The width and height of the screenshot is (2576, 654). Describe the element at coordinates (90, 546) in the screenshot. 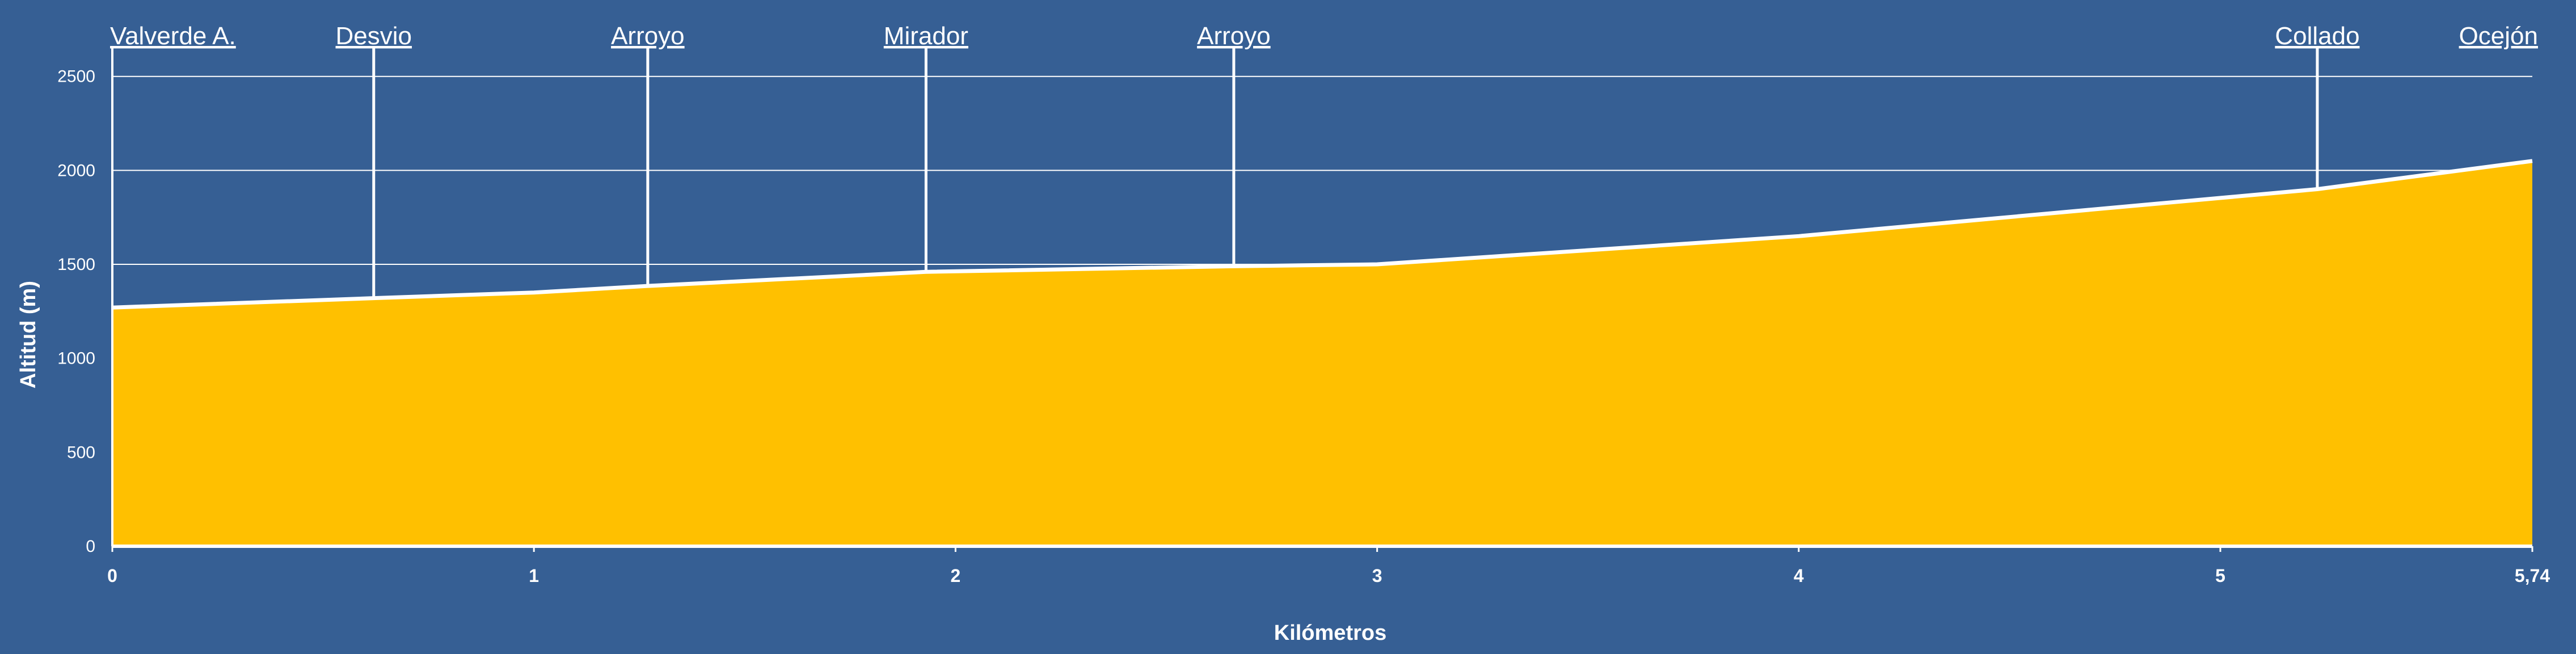

I see `y-tick-label: 0` at that location.